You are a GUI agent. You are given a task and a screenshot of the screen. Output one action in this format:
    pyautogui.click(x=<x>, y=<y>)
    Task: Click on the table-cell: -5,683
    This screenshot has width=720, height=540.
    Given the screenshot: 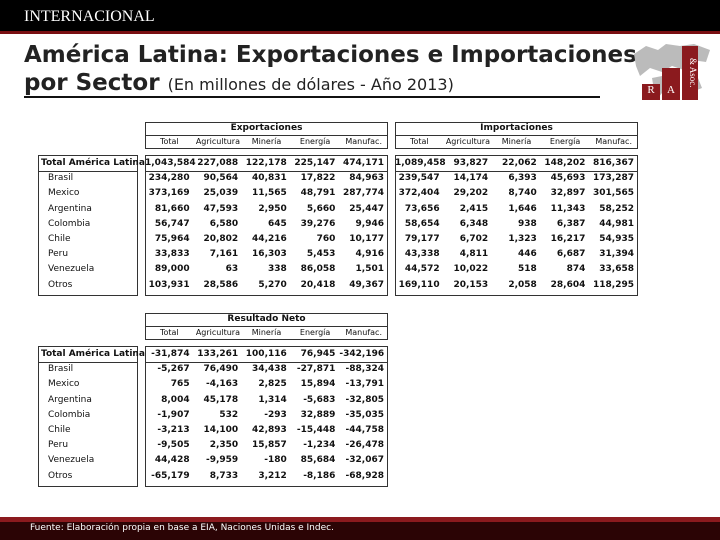 What is the action you would take?
    pyautogui.click(x=319, y=399)
    